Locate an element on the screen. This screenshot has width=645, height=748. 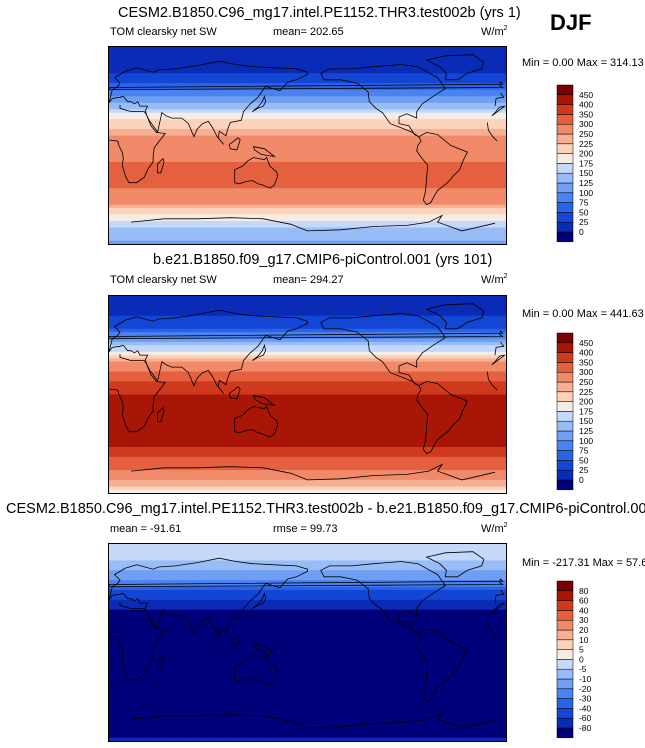
panel-3-coastline-africa is located at coordinates (307, 641).